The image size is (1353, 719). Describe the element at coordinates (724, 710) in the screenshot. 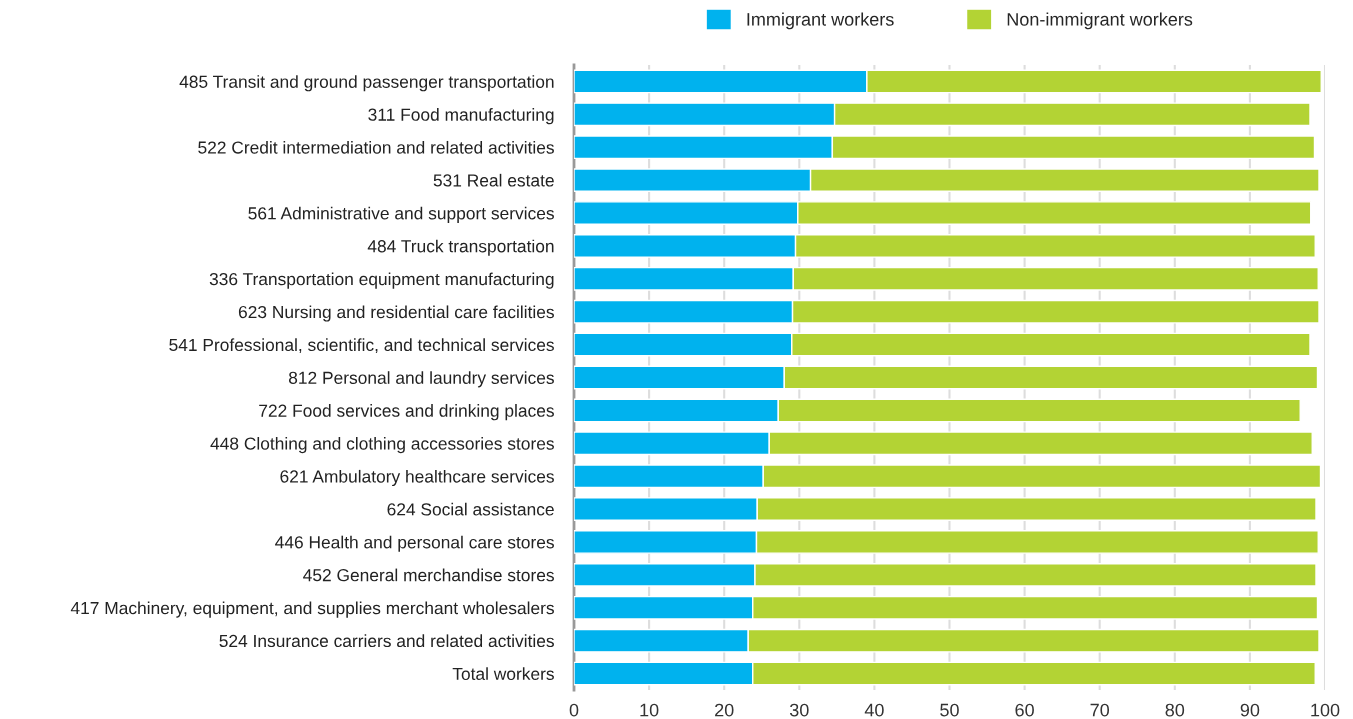

I see `x-tick-label: 20` at that location.